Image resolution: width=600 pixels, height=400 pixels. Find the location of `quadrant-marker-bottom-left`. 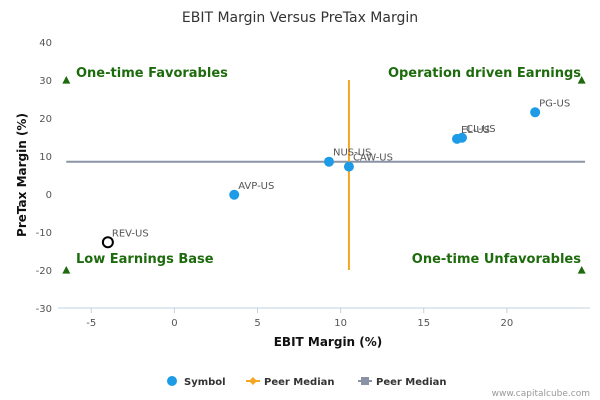

quadrant-marker-bottom-left is located at coordinates (66, 270).